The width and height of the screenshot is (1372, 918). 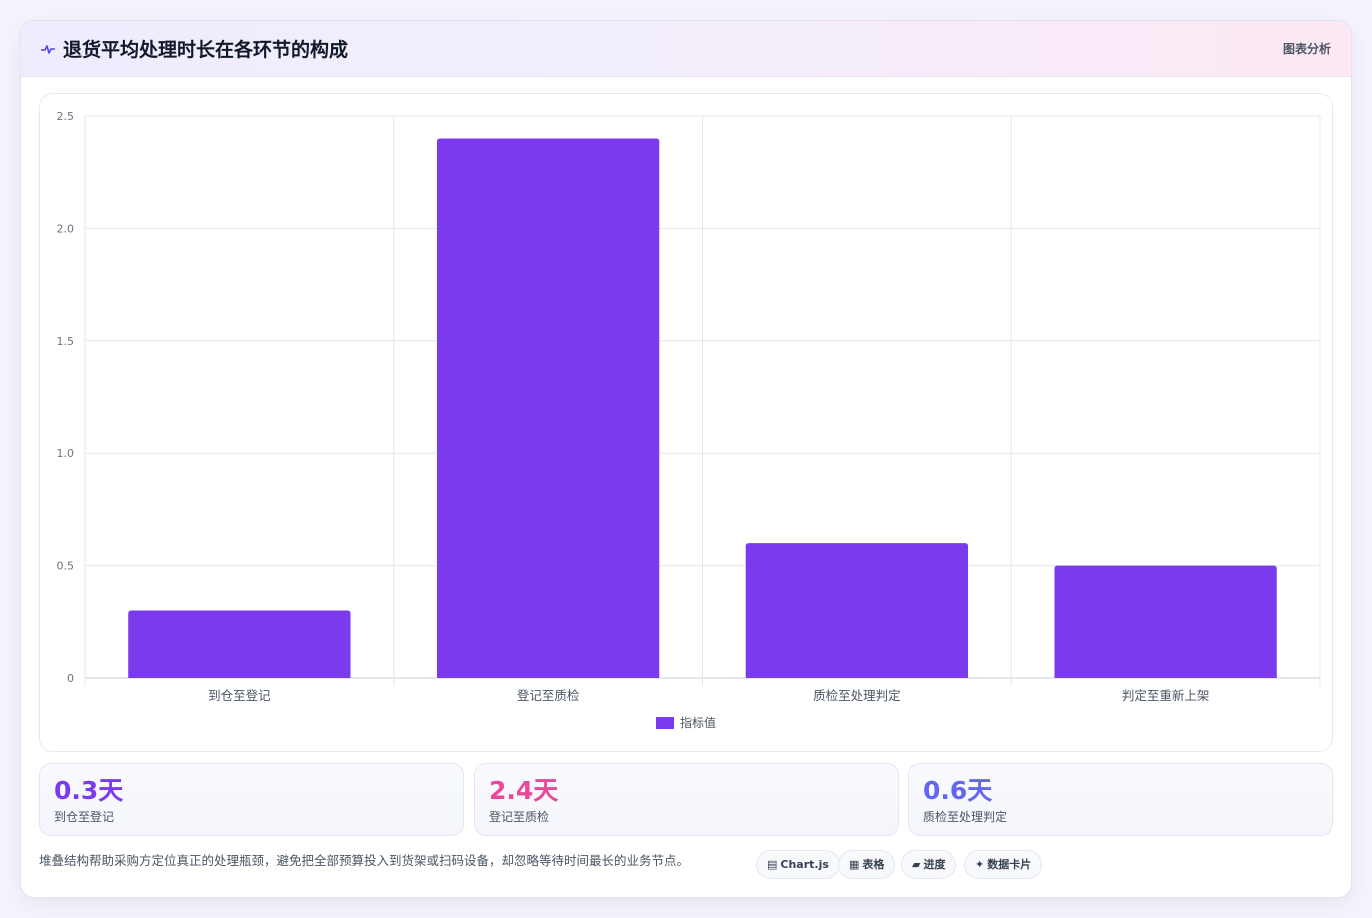 I want to click on chip-table: ▦ 表格, so click(x=867, y=864).